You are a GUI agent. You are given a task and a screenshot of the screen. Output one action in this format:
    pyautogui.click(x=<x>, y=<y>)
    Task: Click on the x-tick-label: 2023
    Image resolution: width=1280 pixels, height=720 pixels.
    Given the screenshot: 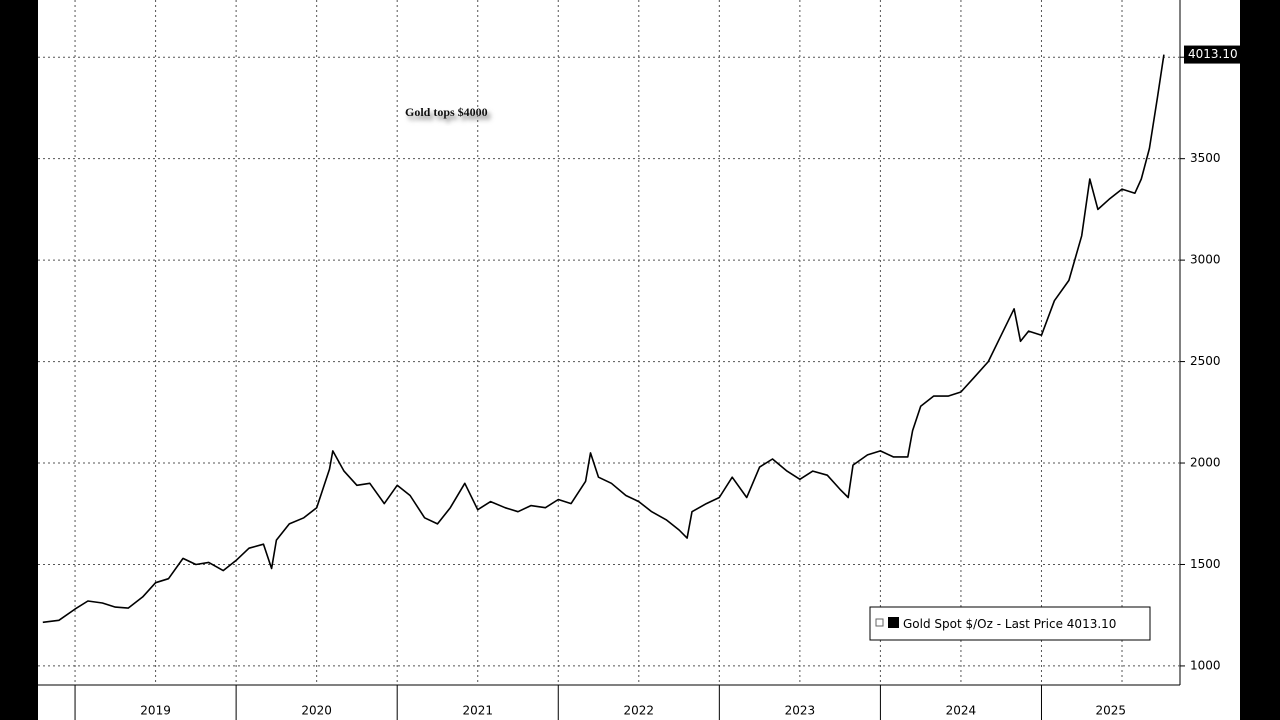 What is the action you would take?
    pyautogui.click(x=800, y=711)
    